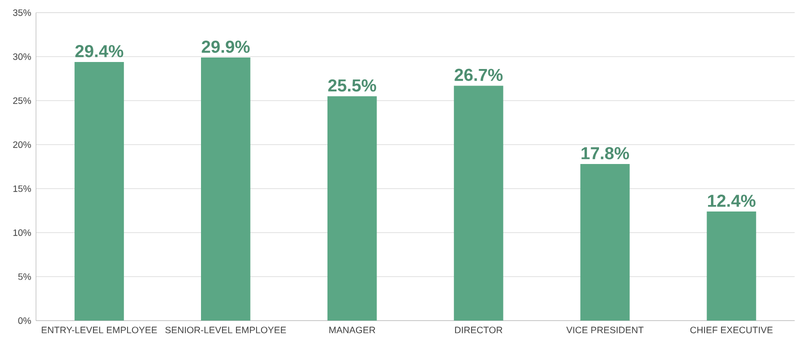 This screenshot has height=350, width=800. What do you see at coordinates (605, 330) in the screenshot?
I see `x-tick-label: VICE PRESIDENT` at bounding box center [605, 330].